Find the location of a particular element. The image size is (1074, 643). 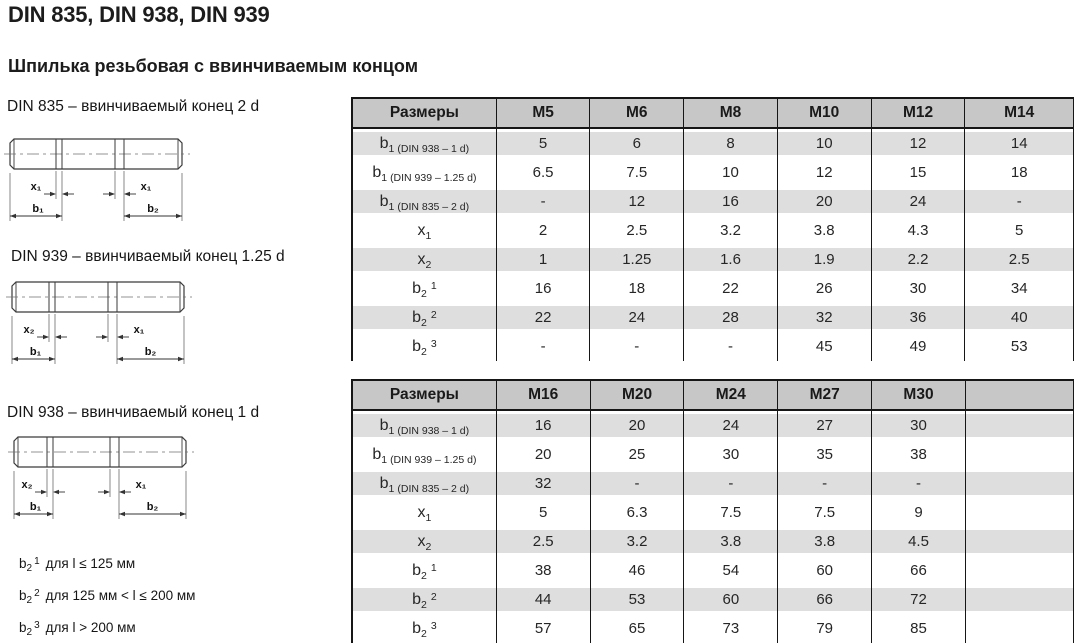

value-cell: 5 is located at coordinates (1019, 230).